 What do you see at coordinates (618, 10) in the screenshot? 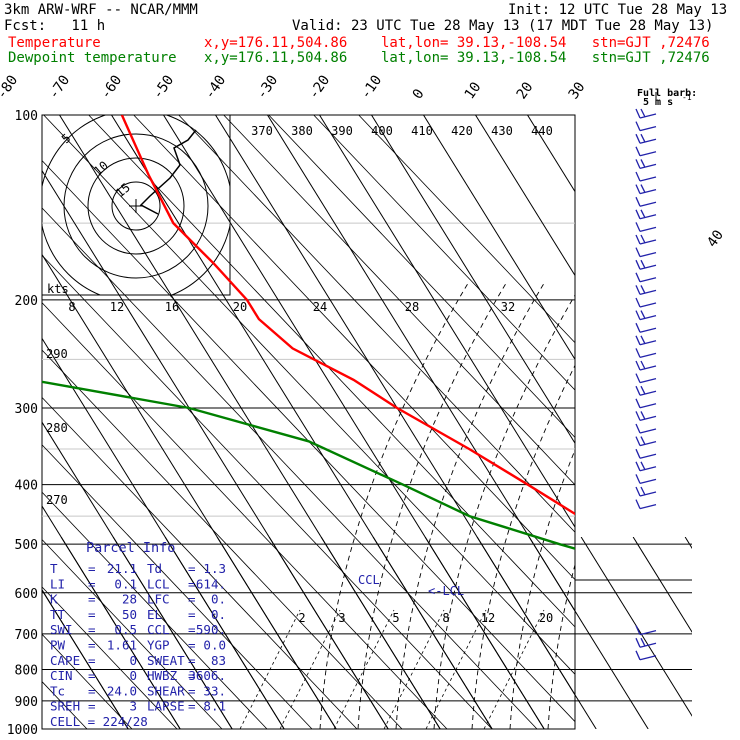
I see `init-time: Init: 12 UTC Tue 28 May 13` at bounding box center [618, 10].